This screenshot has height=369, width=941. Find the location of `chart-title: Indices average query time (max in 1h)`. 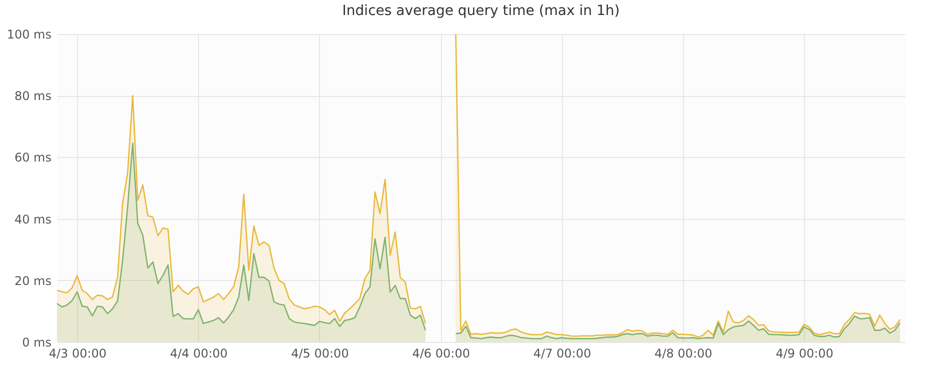

chart-title: Indices average query time (max in 1h) is located at coordinates (481, 11).